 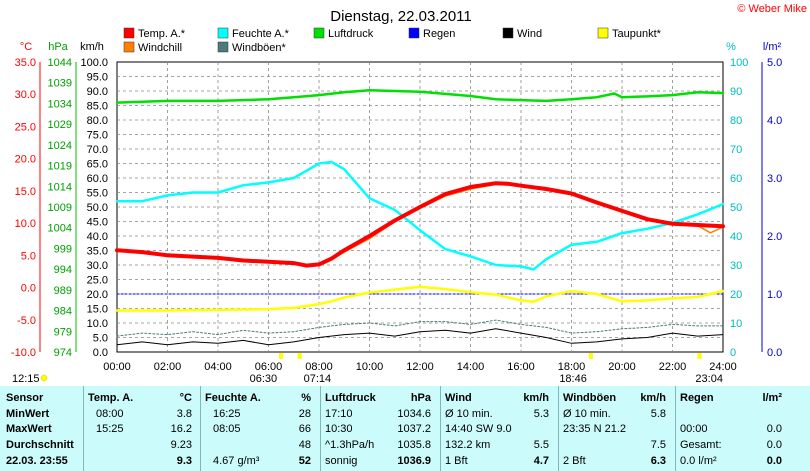 What do you see at coordinates (709, 379) in the screenshot?
I see `sunset-label: 23:04` at bounding box center [709, 379].